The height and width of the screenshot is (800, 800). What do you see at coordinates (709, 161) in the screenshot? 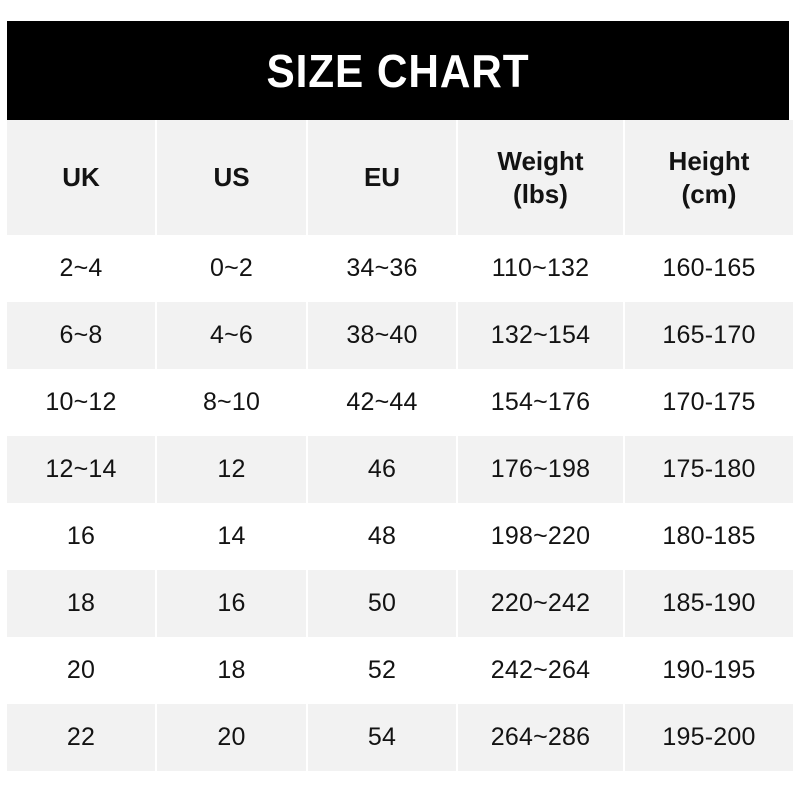
I see `column-header-height-label: Height` at bounding box center [709, 161].